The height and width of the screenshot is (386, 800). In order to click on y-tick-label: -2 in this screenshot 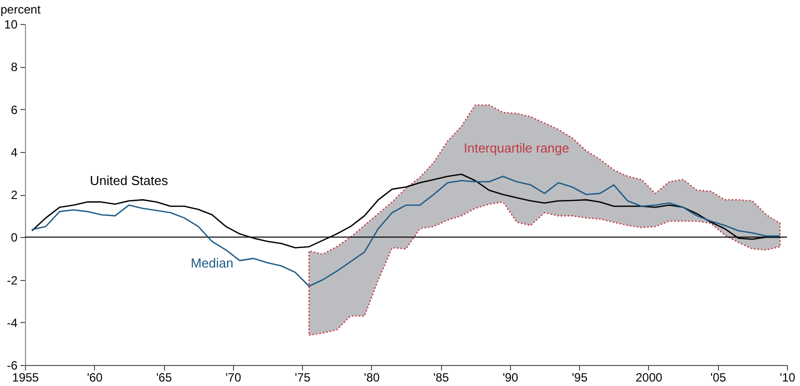, I will do `click(12, 280)`.